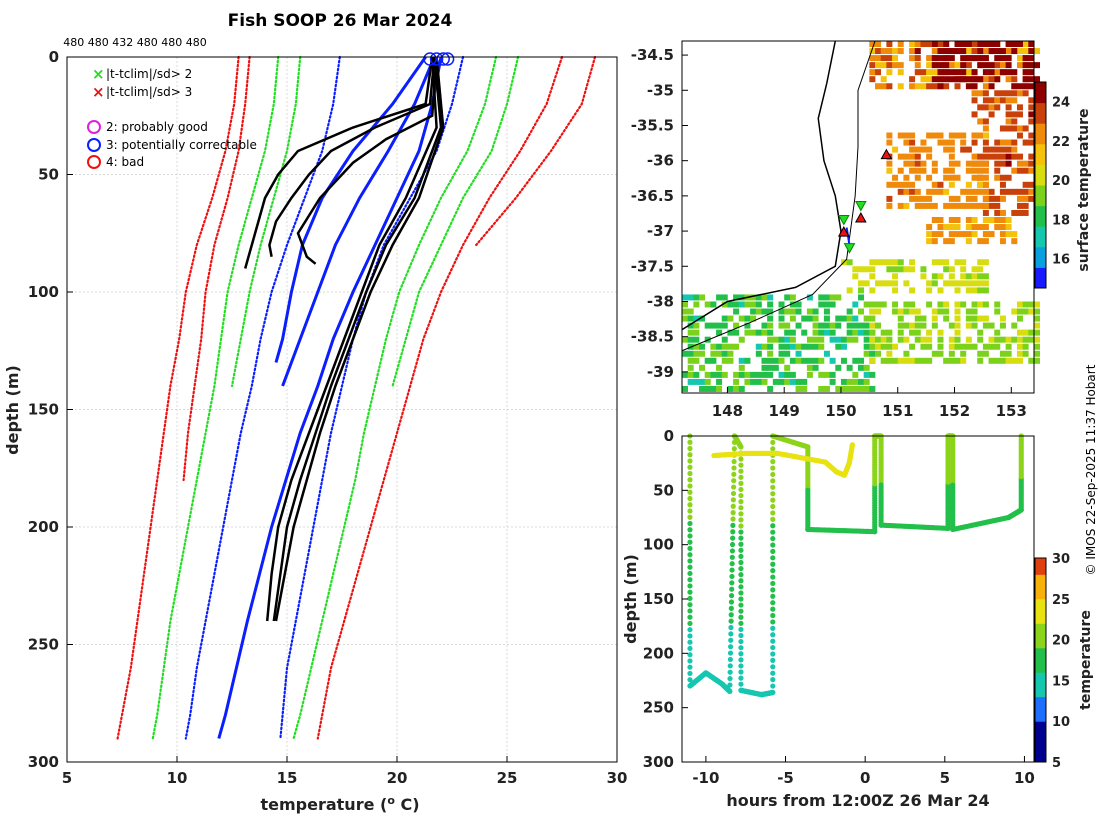  What do you see at coordinates (652, 266) in the screenshot?
I see `tick-label-y: -37.5` at bounding box center [652, 266].